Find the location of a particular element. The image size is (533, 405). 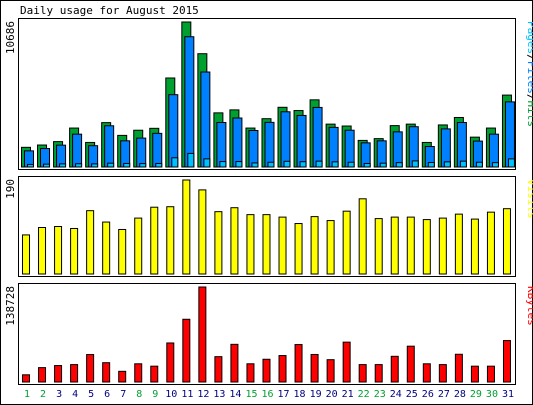

legend-item-kbytes-0: KBytes is located at coordinates (529, 306).